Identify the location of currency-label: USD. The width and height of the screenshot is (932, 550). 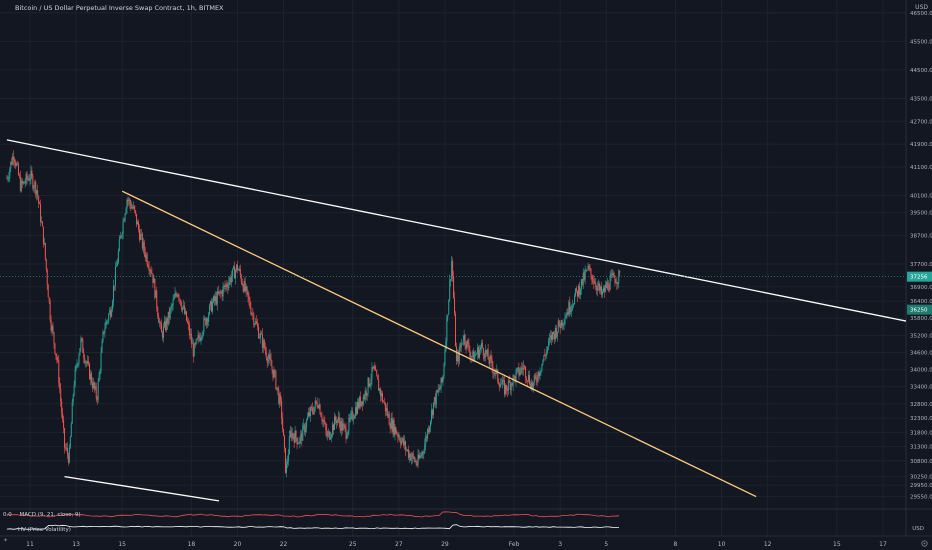
(921, 7).